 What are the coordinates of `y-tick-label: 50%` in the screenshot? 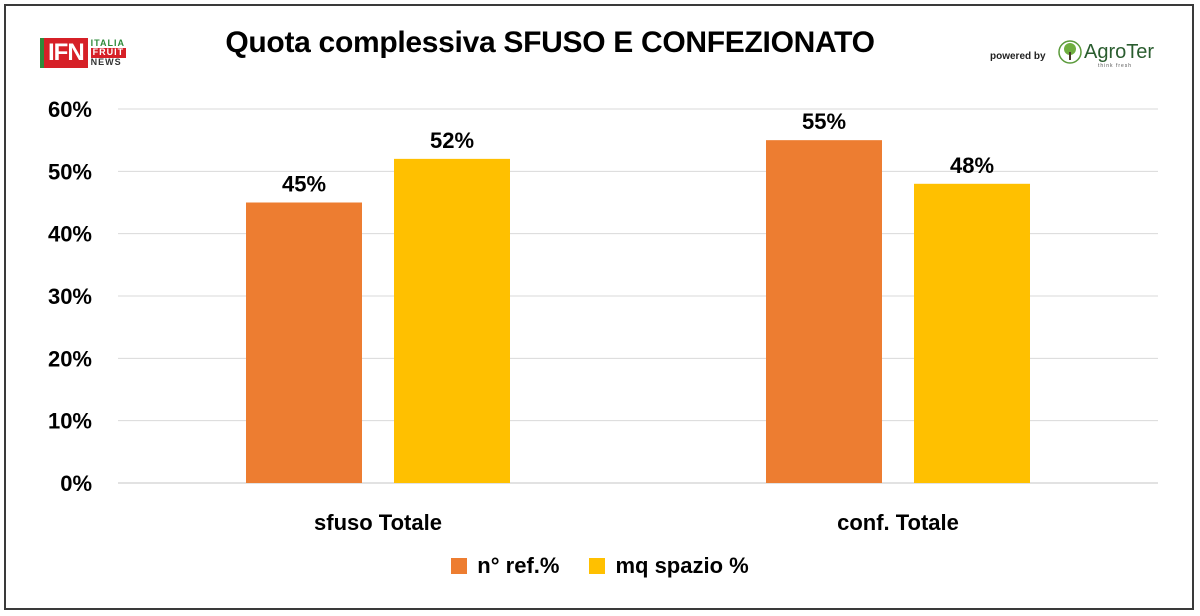 It's located at (70, 171).